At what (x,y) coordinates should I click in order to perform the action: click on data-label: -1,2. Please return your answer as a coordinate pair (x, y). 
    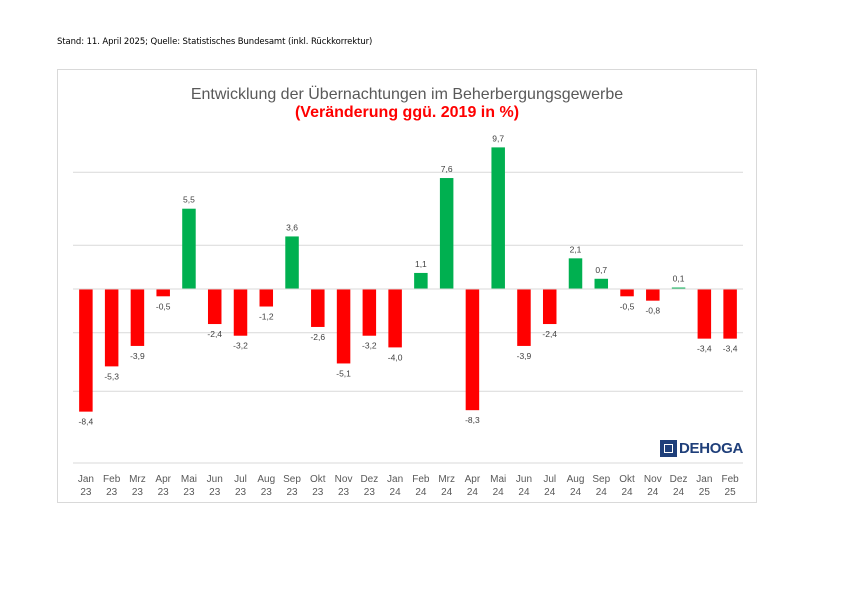
    Looking at the image, I should click on (266, 317).